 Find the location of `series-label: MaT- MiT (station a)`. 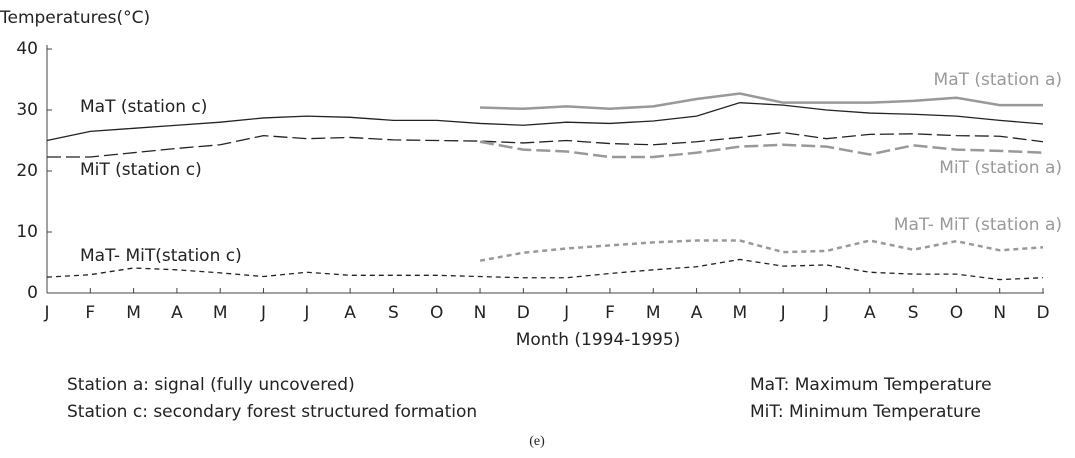

series-label: MaT- MiT (station a) is located at coordinates (978, 225).